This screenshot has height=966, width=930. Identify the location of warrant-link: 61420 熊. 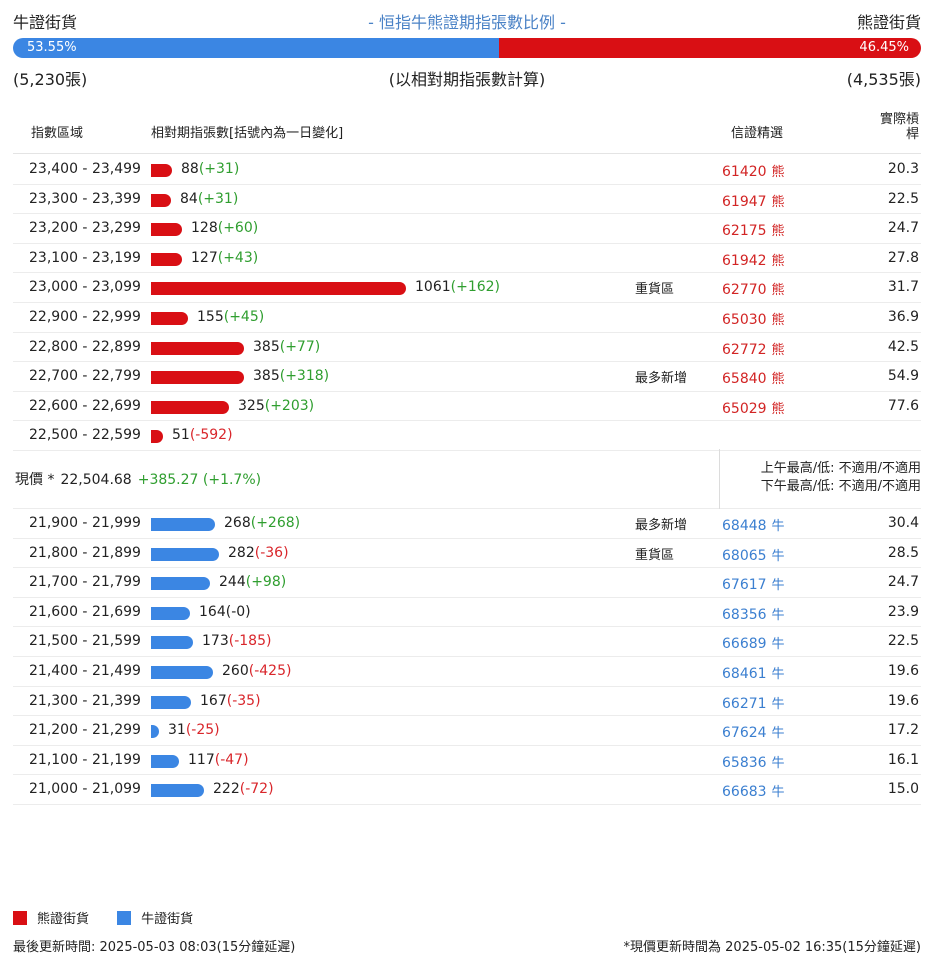
(753, 170).